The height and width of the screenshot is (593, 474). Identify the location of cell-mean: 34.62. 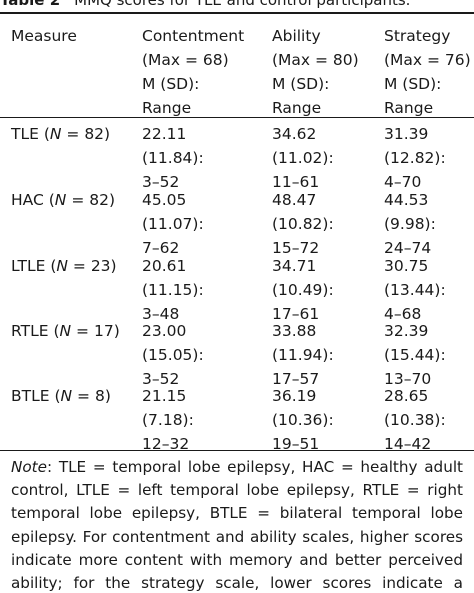
(294, 134).